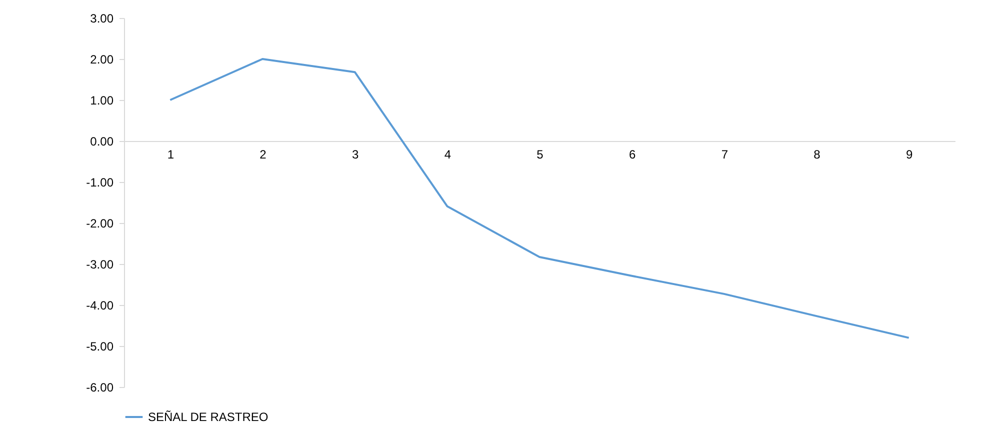 Image resolution: width=989 pixels, height=432 pixels. Describe the element at coordinates (540, 155) in the screenshot. I see `x-tick-label: 5` at that location.